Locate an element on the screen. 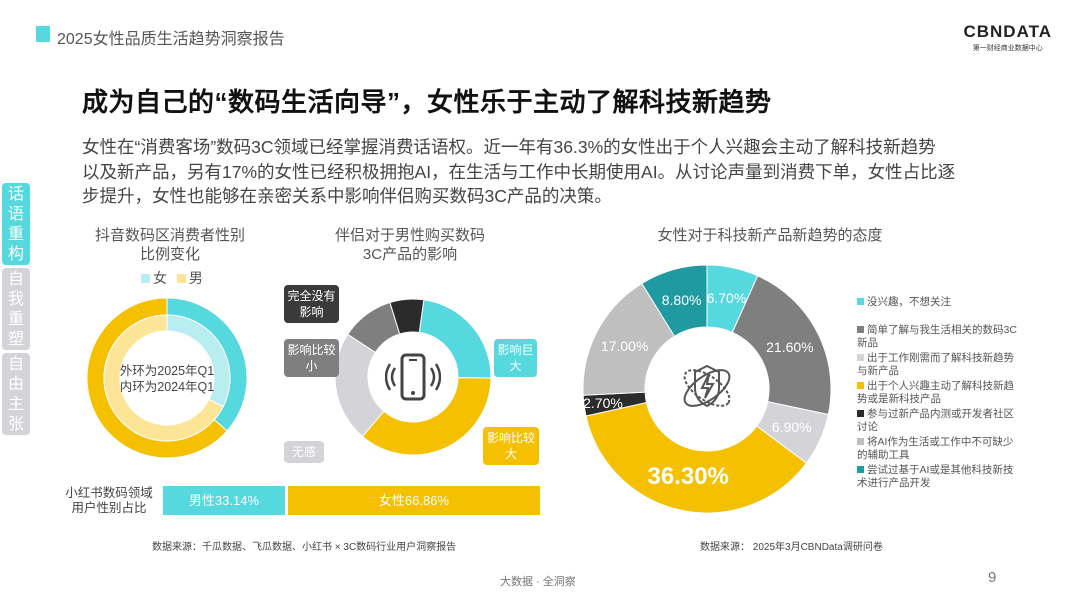 This screenshot has width=1080, height=607. legend-item: 出于个人兴趣主动了解科技新趋 势或是新科技产品 is located at coordinates (957, 393).